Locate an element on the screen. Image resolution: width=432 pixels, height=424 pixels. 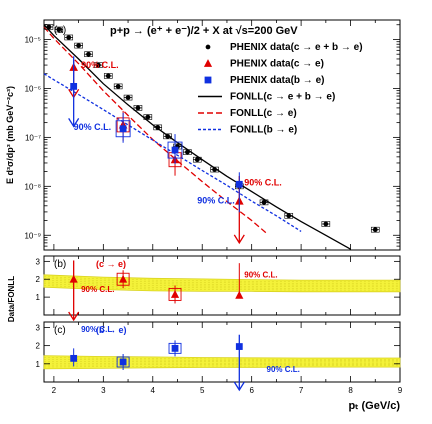
x-tick-label: 6 is located at coordinates (251, 390).